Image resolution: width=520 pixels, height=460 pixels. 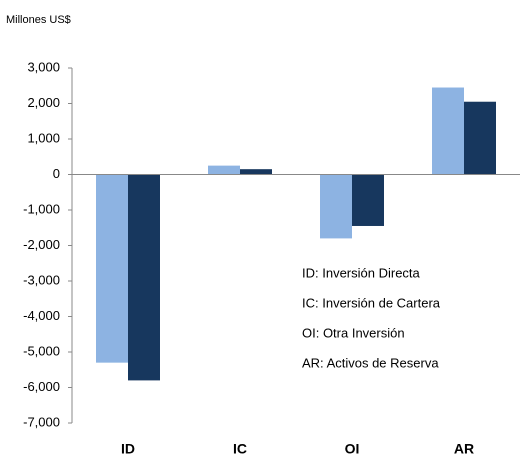 What do you see at coordinates (41, 279) in the screenshot?
I see `y-tick-label: -3,000` at bounding box center [41, 279].